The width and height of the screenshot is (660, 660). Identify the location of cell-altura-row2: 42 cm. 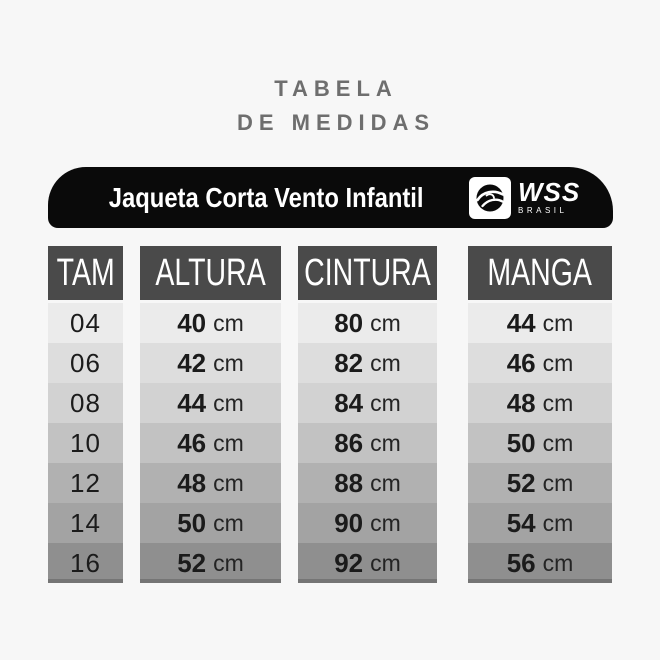
(210, 363).